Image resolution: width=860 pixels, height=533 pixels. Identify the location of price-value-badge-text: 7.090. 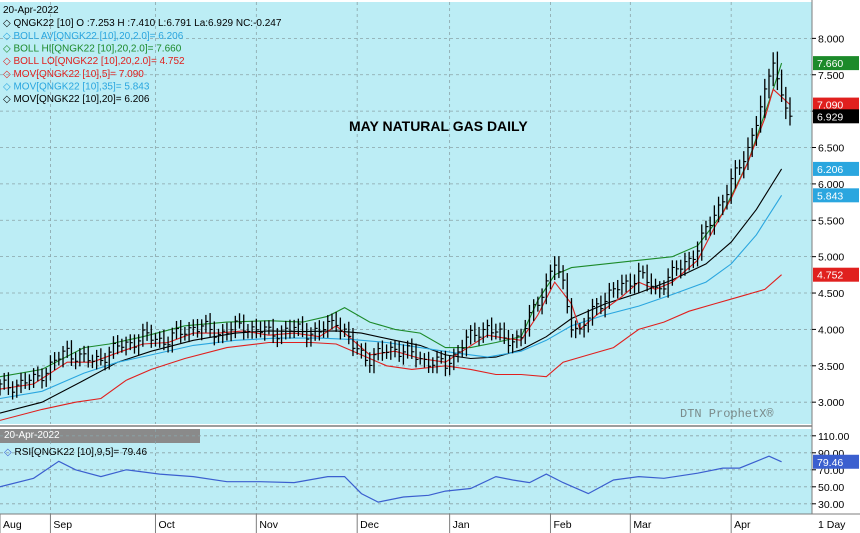
(830, 106).